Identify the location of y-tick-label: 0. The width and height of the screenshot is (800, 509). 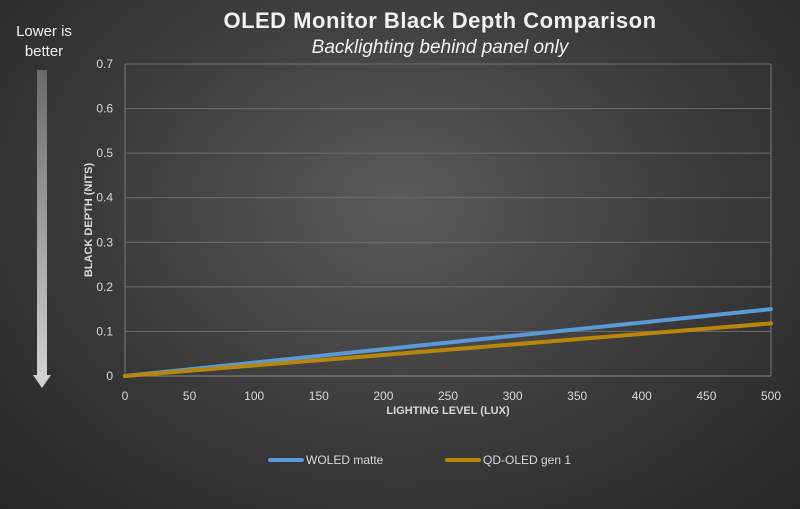
(109, 376).